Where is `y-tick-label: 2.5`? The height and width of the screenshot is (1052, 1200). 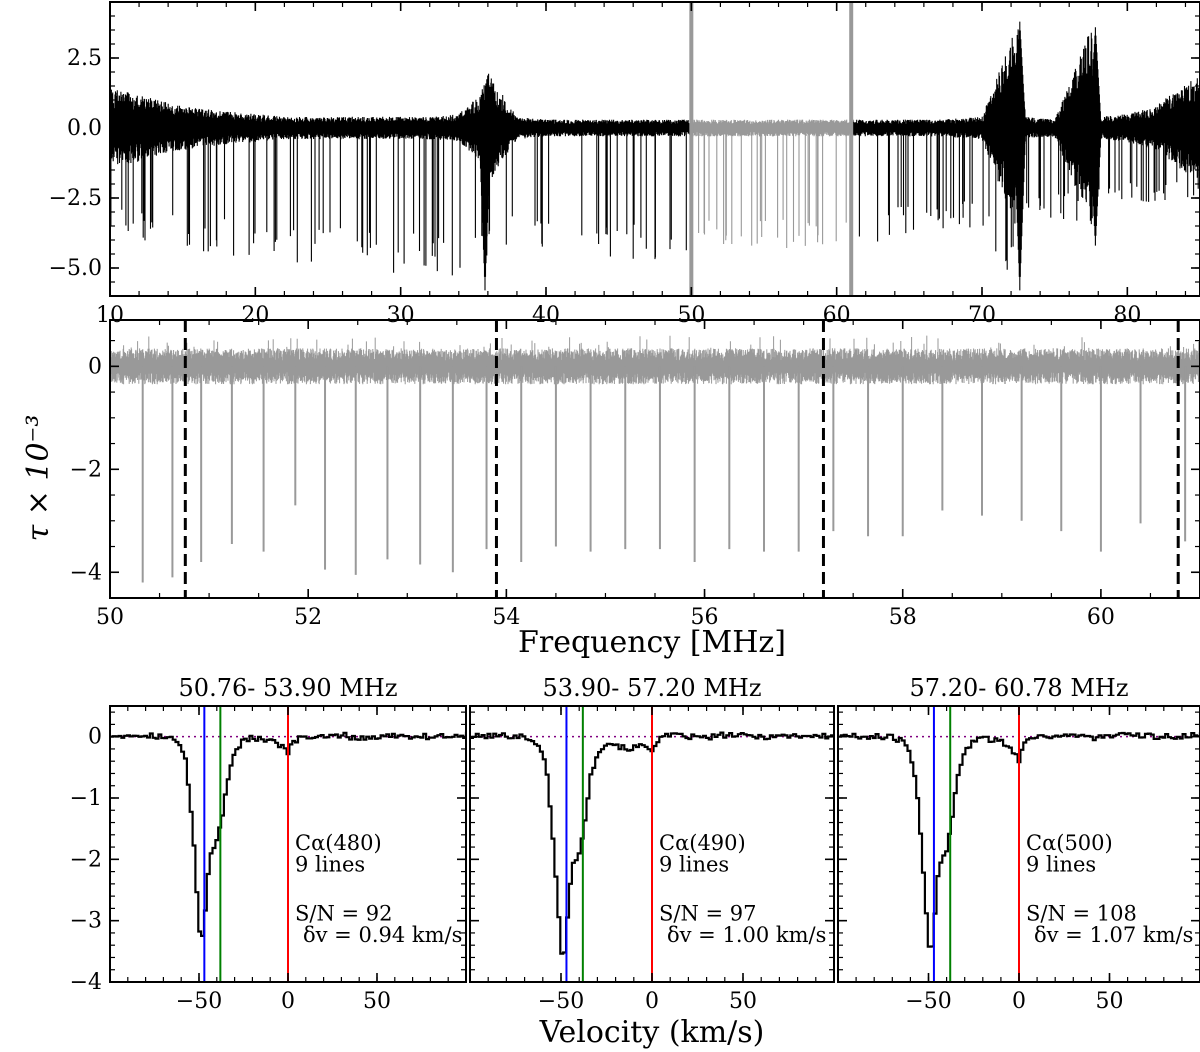
y-tick-label: 2.5 is located at coordinates (84, 58).